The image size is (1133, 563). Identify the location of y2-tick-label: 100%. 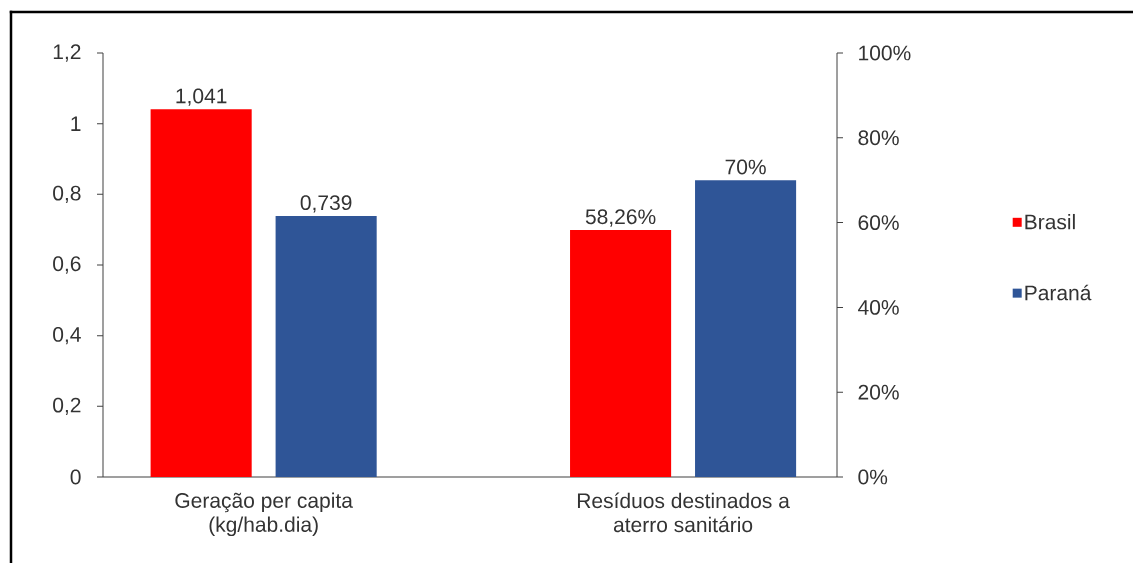
(885, 53).